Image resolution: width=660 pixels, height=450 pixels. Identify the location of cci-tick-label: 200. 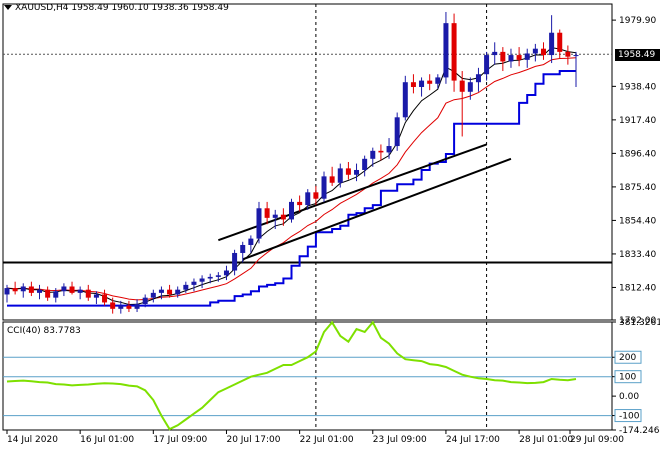
(627, 358).